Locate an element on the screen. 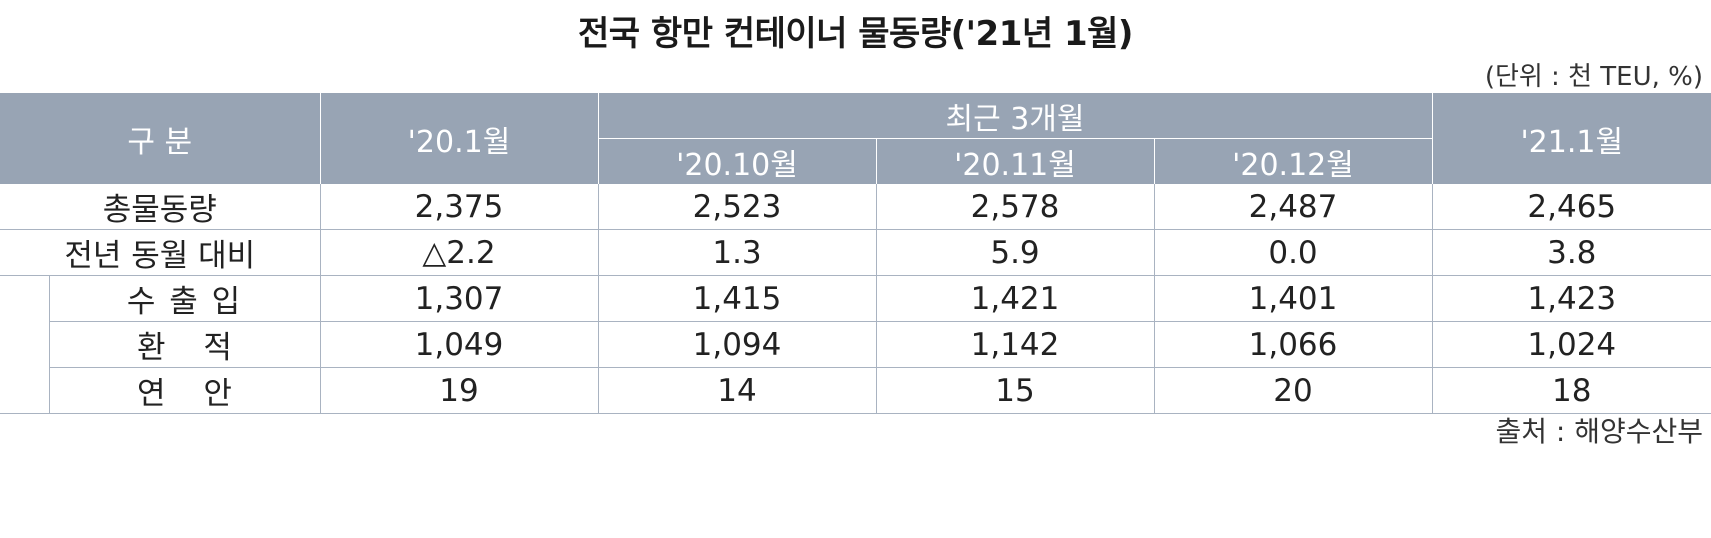 The height and width of the screenshot is (538, 1711). table-cell: 1,415 is located at coordinates (737, 298).